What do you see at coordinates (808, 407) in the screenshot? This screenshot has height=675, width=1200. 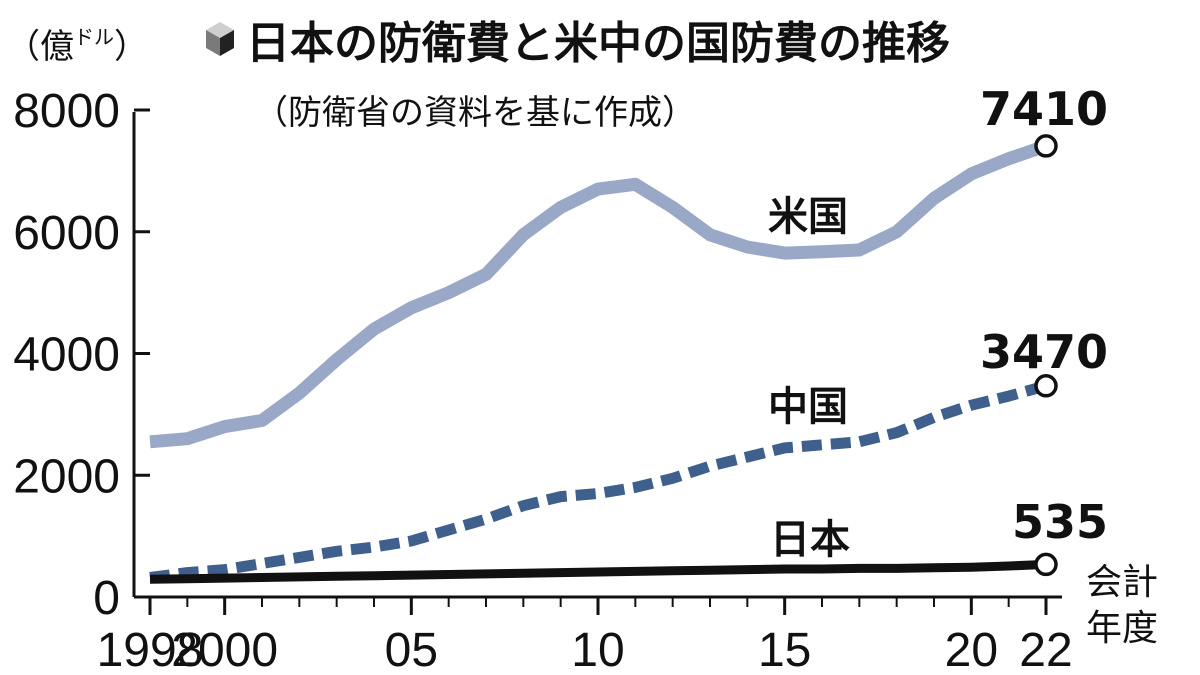 I see `series-name-label: 中国` at bounding box center [808, 407].